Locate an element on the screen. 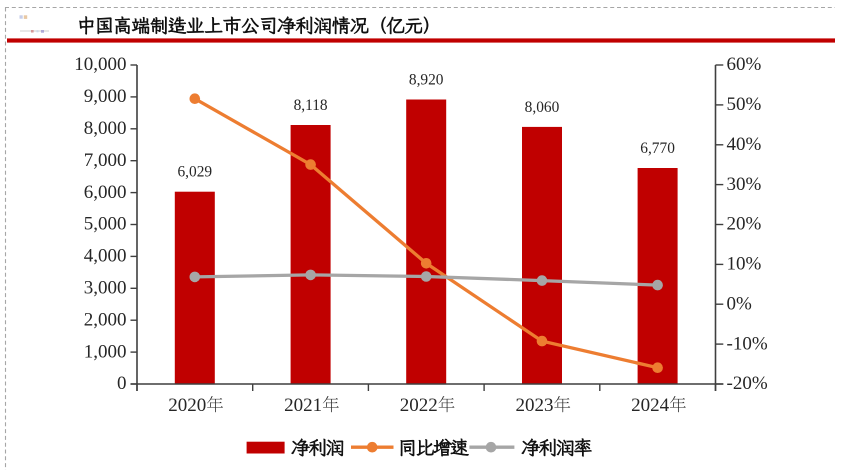  svg-text: 5,000 is located at coordinates (105, 224).